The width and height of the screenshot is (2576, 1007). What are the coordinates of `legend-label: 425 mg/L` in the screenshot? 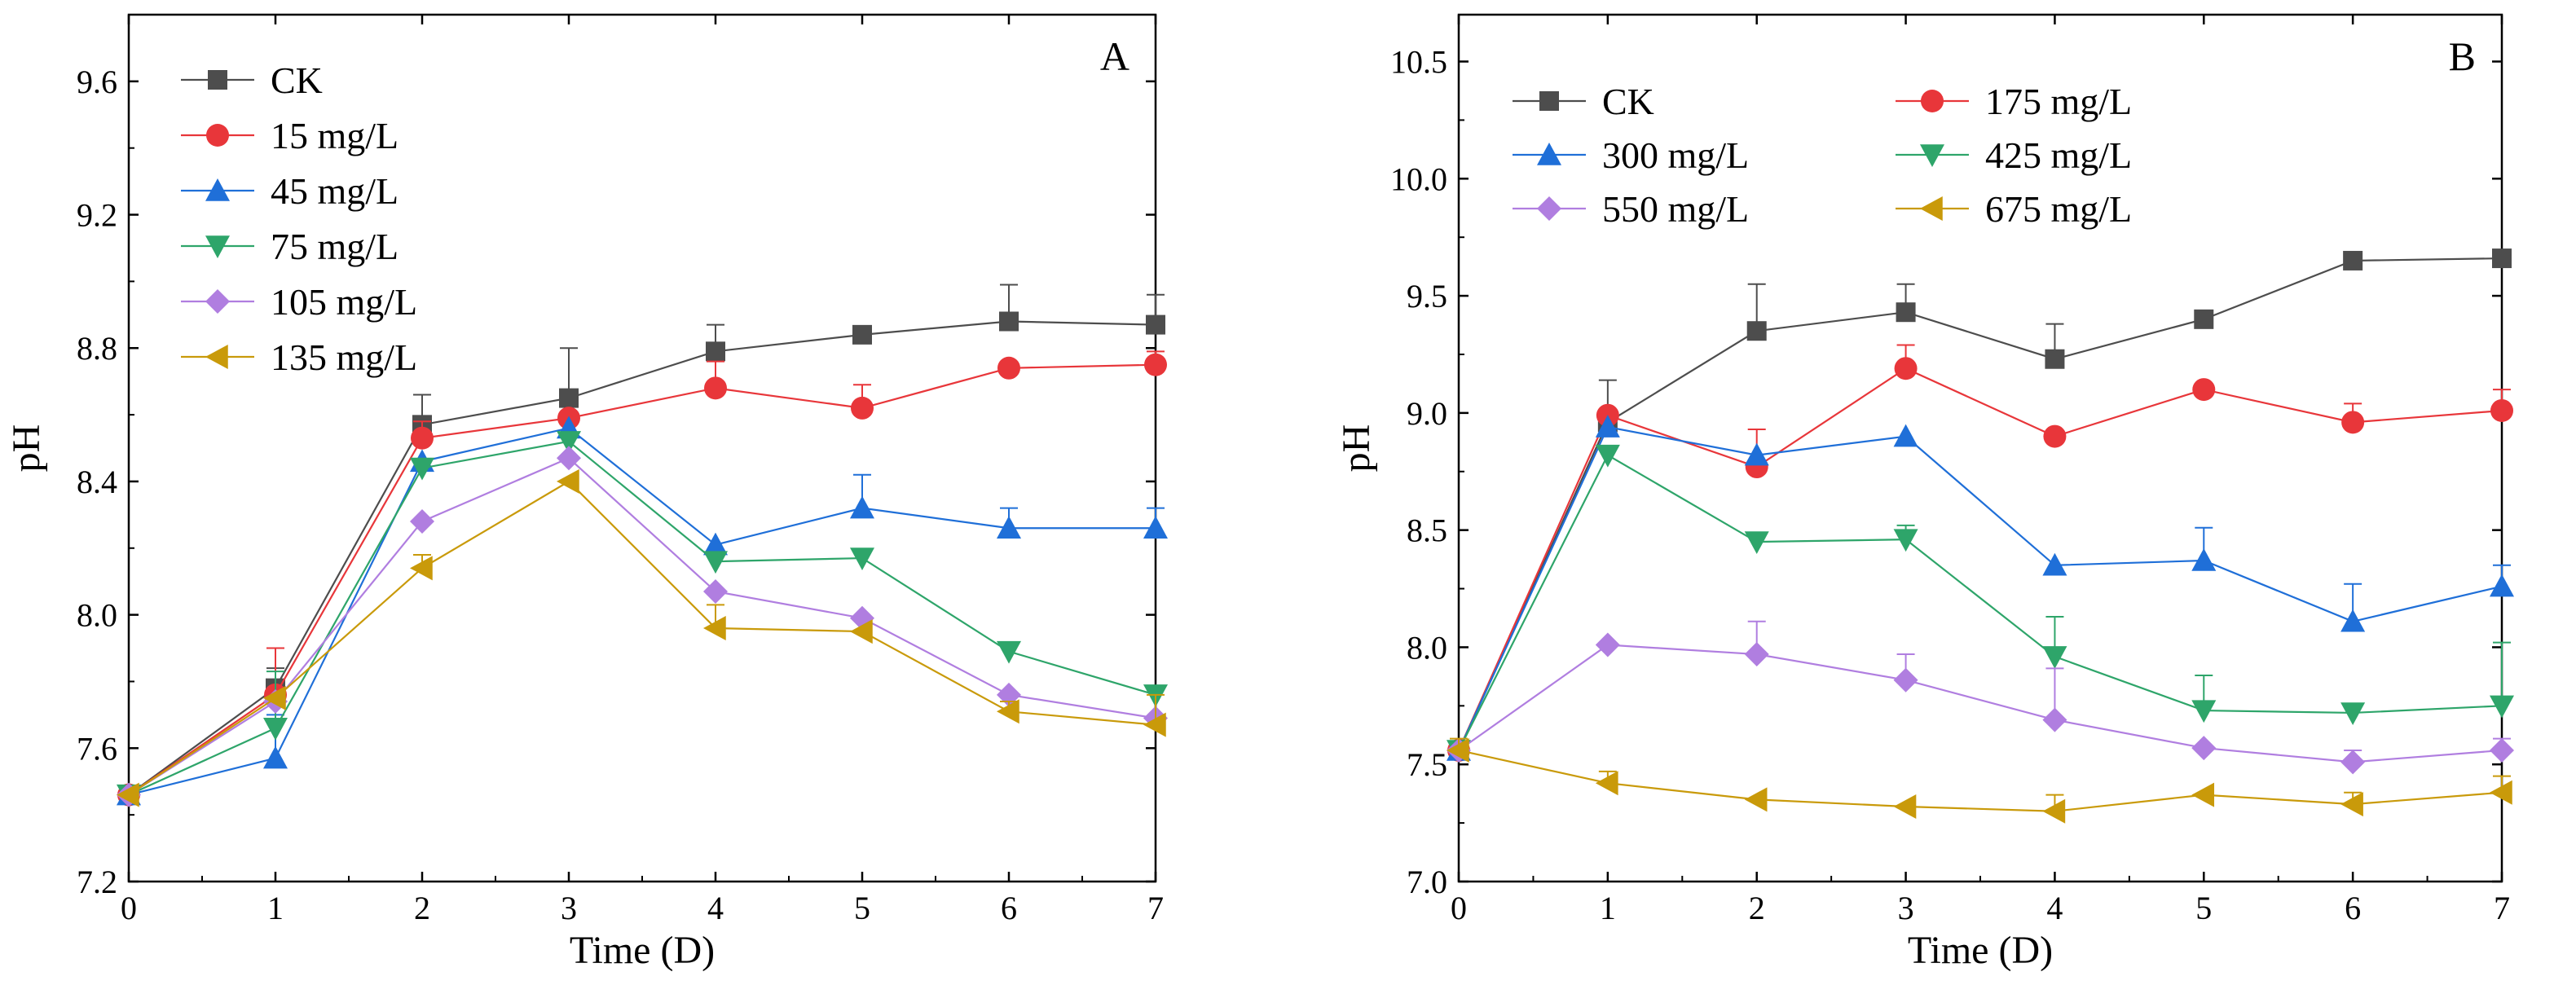 It's located at (2058, 155).